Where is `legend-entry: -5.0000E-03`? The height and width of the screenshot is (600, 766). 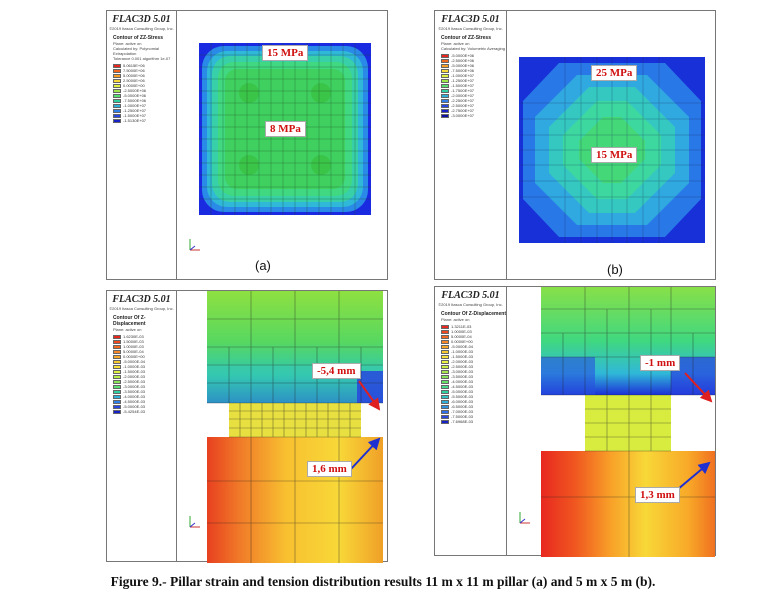
legend-entry: -5.0000E-03 is located at coordinates (473, 391).